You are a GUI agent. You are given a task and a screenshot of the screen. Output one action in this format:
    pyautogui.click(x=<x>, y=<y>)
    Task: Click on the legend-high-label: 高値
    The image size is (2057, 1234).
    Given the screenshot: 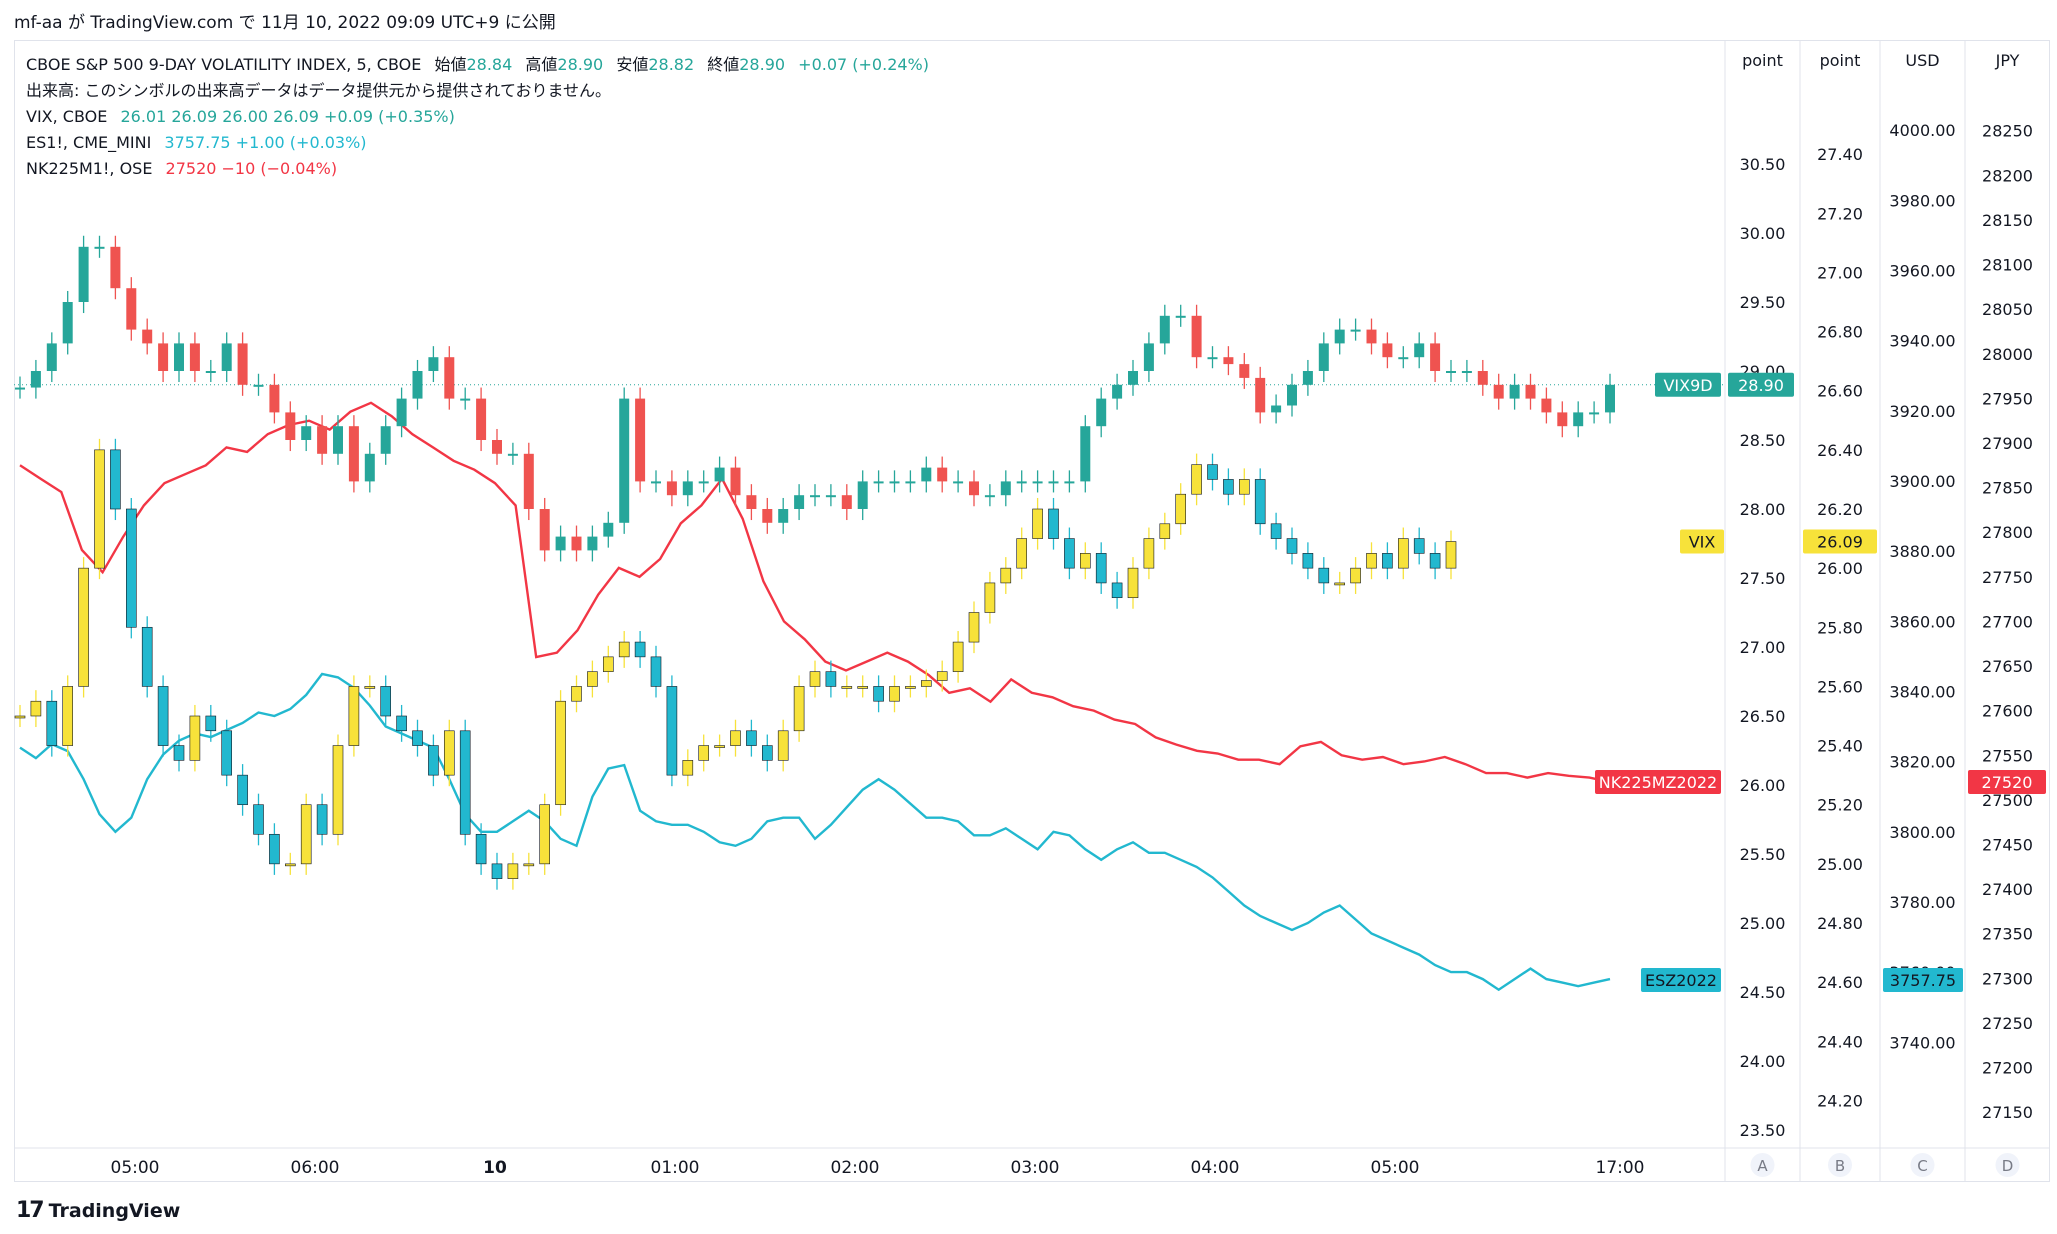 What is the action you would take?
    pyautogui.click(x=541, y=64)
    